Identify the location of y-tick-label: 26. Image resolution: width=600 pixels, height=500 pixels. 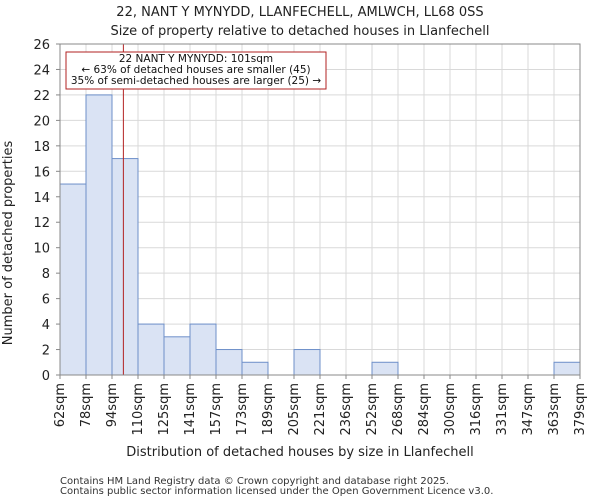
(41, 45).